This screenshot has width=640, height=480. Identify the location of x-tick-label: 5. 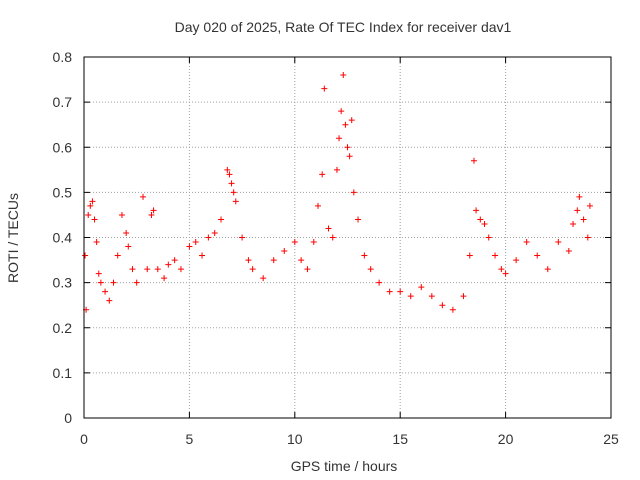
(190, 439).